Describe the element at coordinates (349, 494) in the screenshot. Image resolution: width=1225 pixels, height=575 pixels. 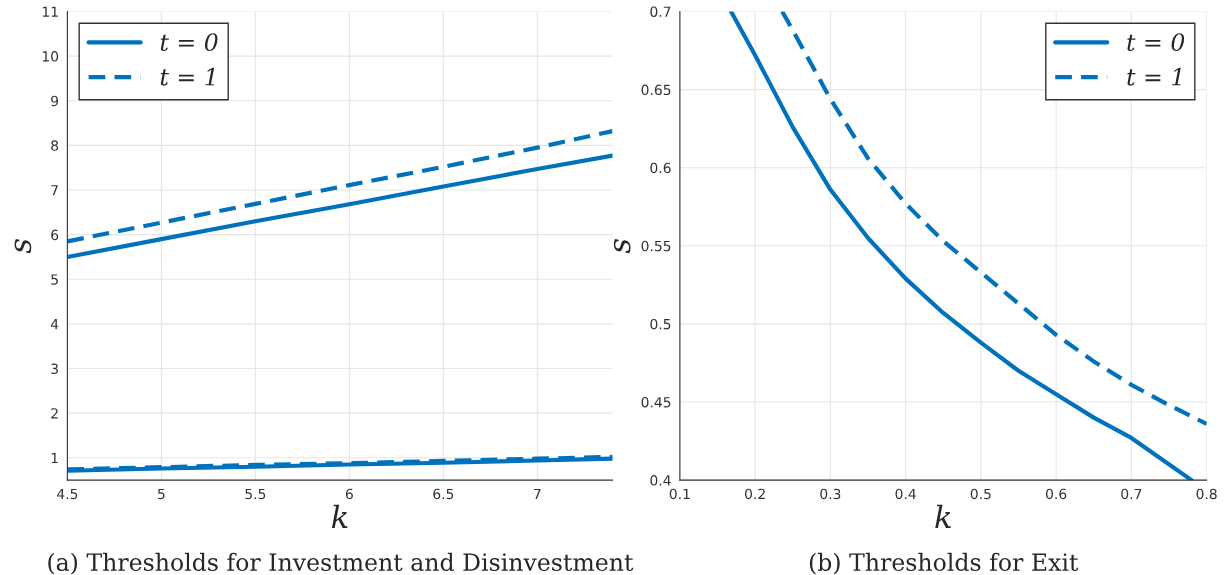
I see `x-tick-label: 6` at that location.